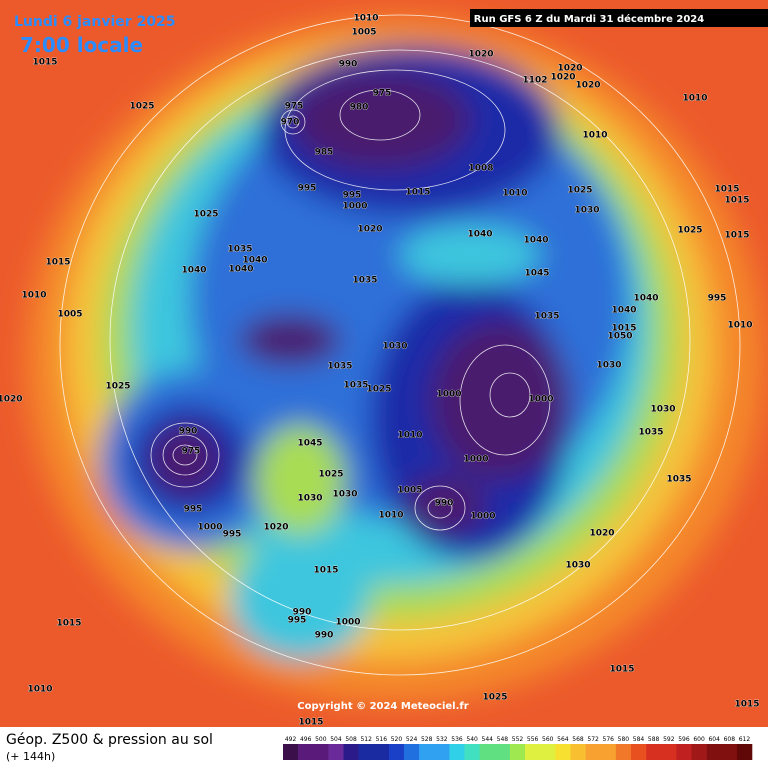 The width and height of the screenshot is (768, 768). I want to click on colorbar-label: 552, so click(518, 739).